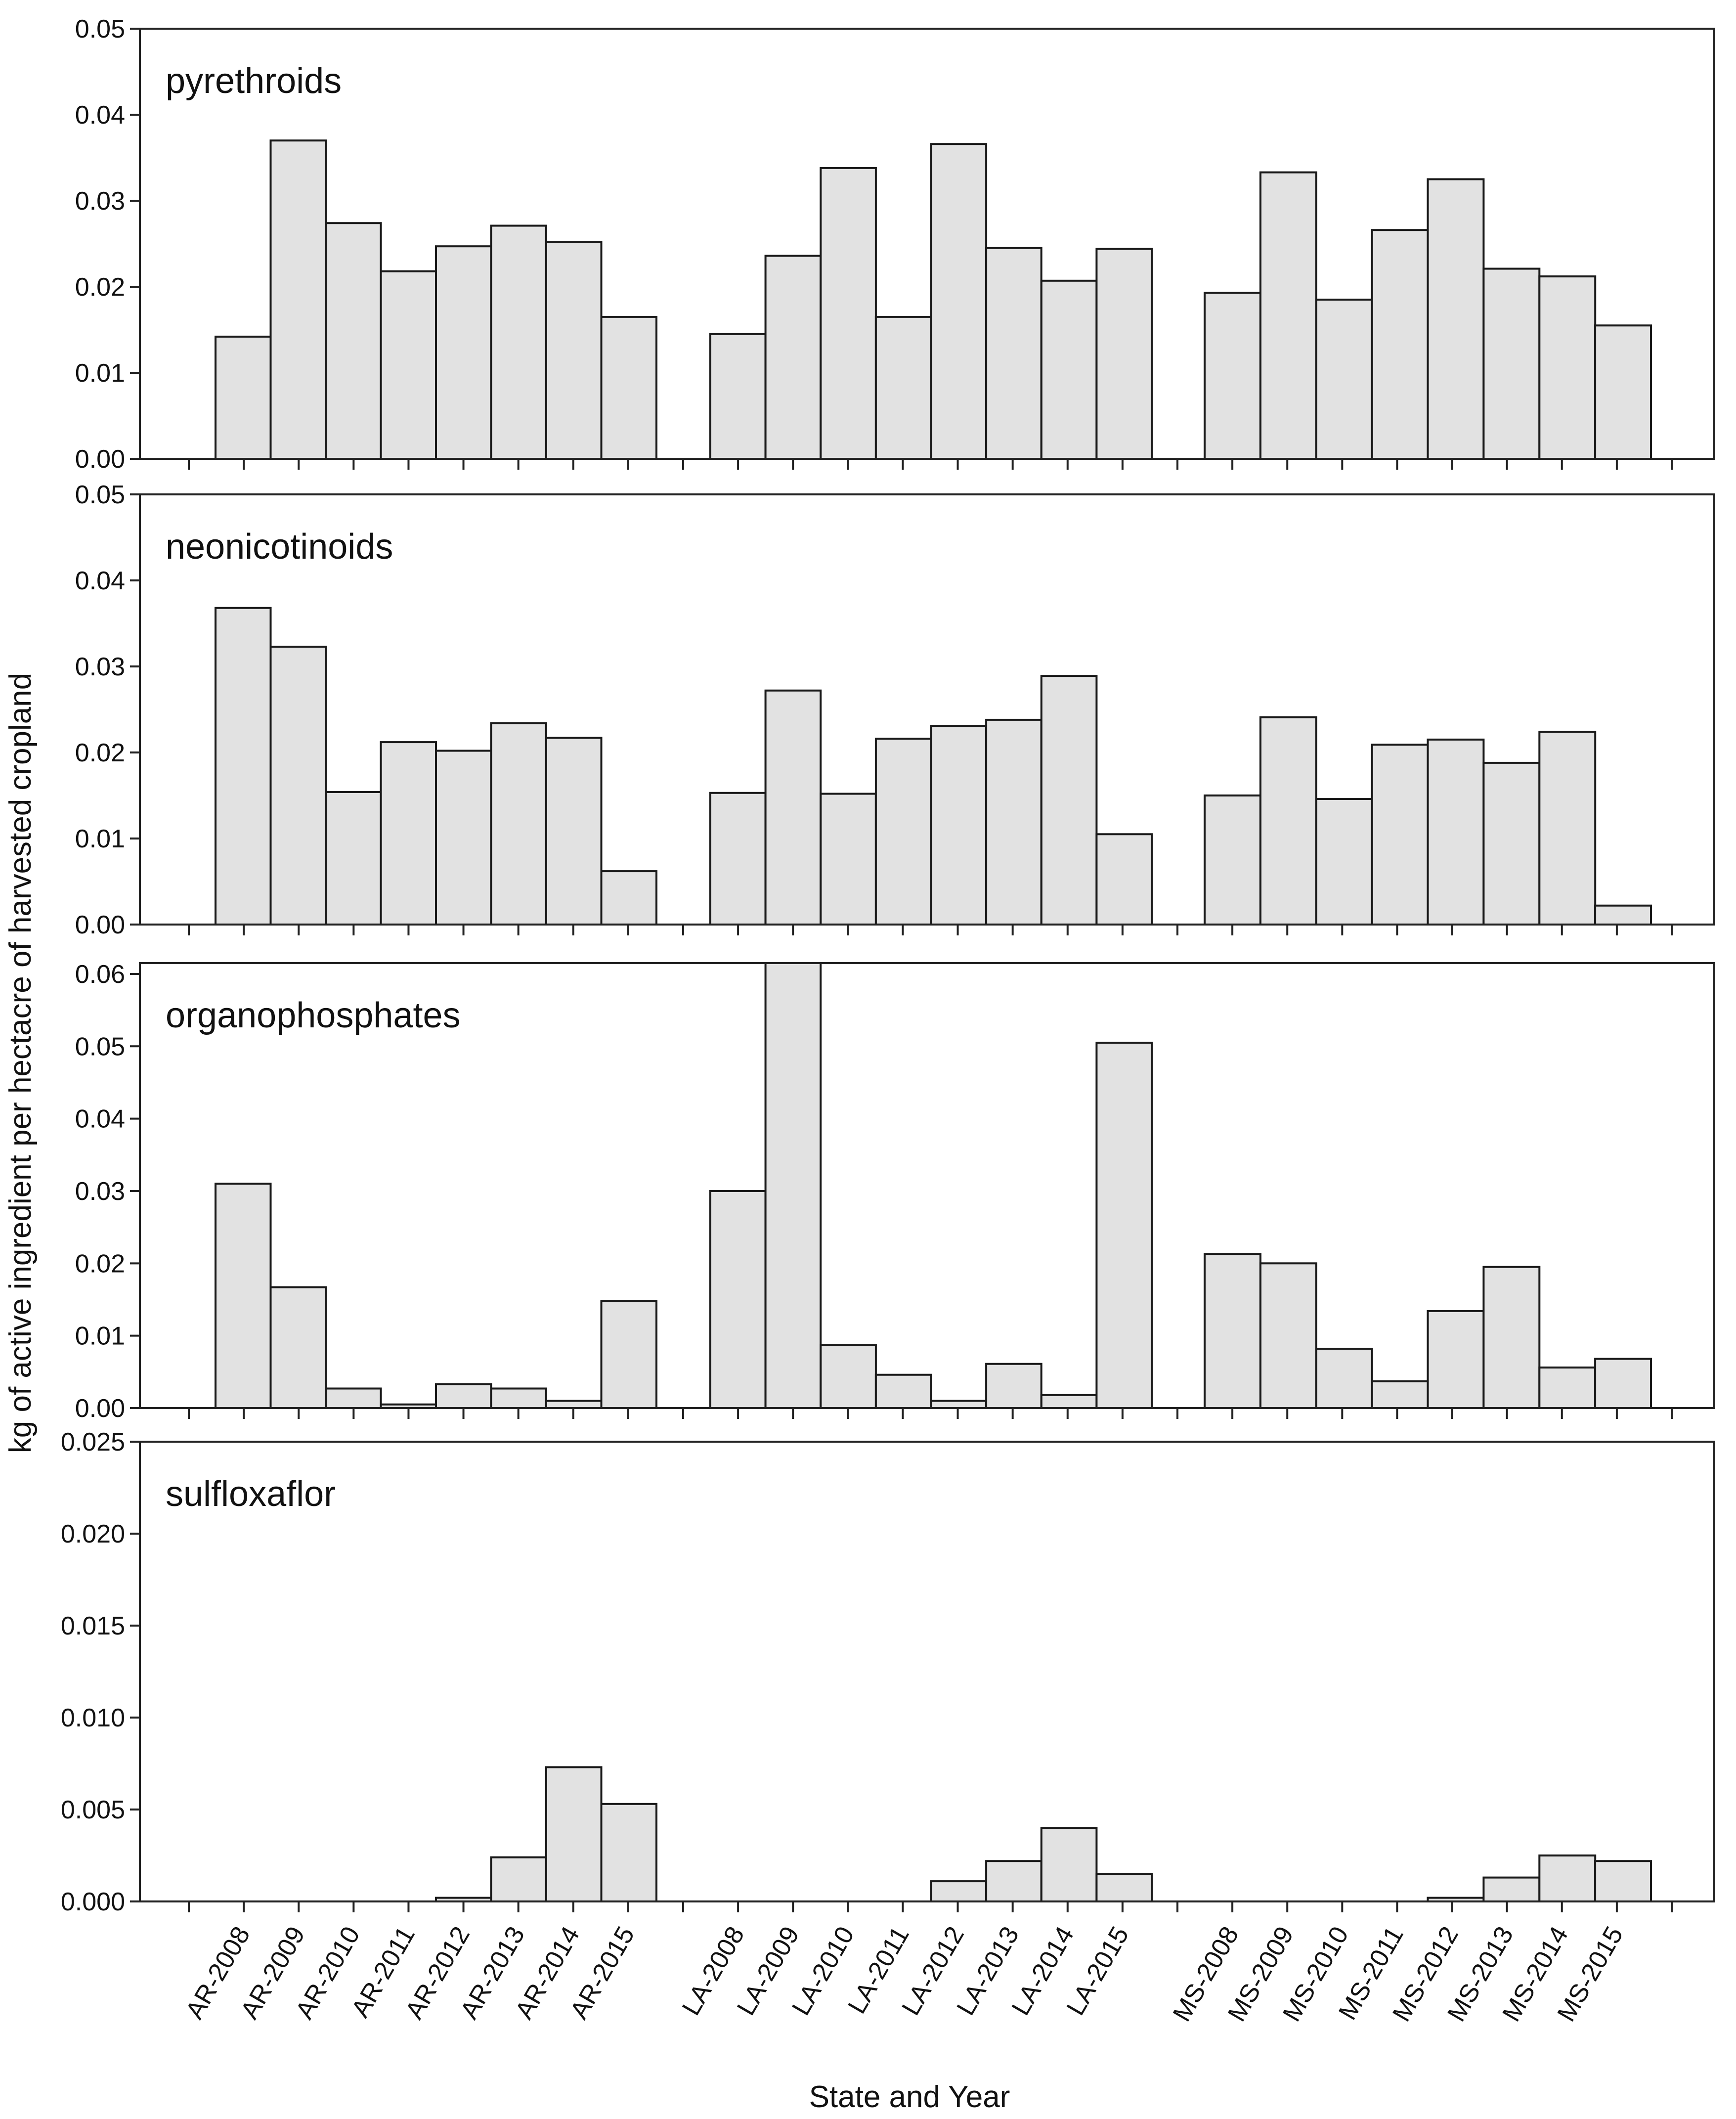  What do you see at coordinates (959, 1404) in the screenshot?
I see `bar-organophosphates-LA-2012` at bounding box center [959, 1404].